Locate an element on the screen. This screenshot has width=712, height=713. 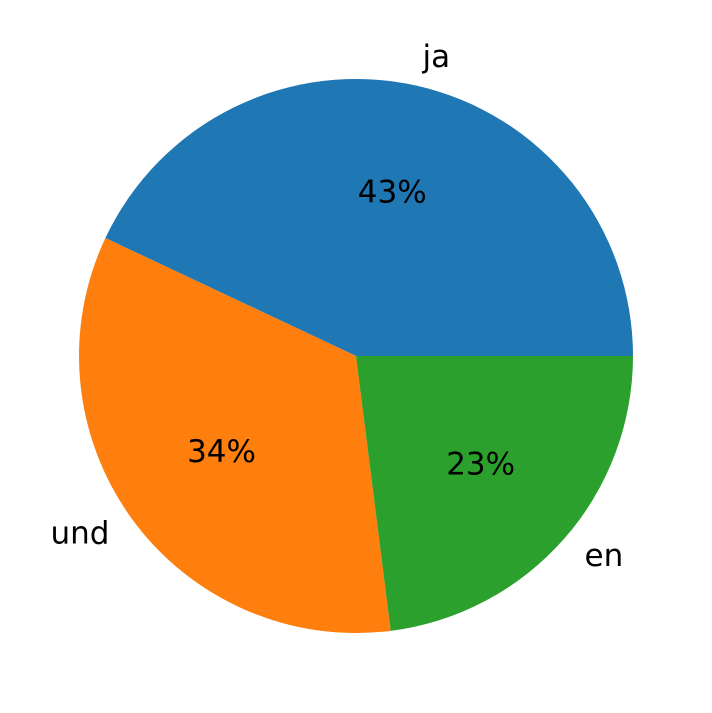
slice-label: en is located at coordinates (604, 556).